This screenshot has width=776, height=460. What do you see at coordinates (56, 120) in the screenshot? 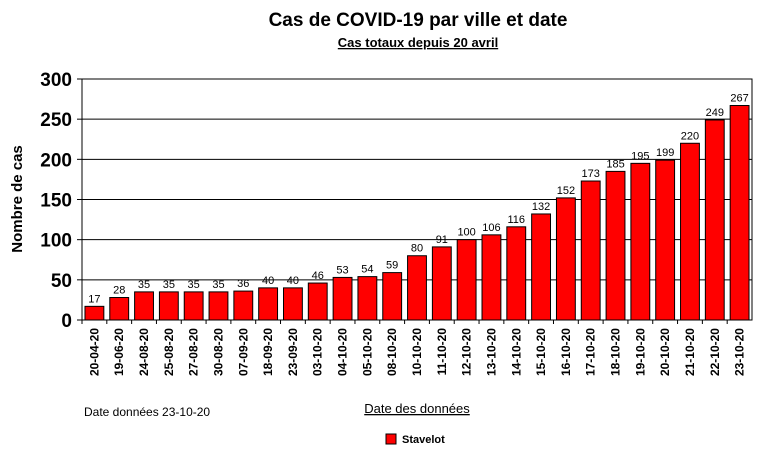
I see `y-tick-label: 250` at bounding box center [56, 120].